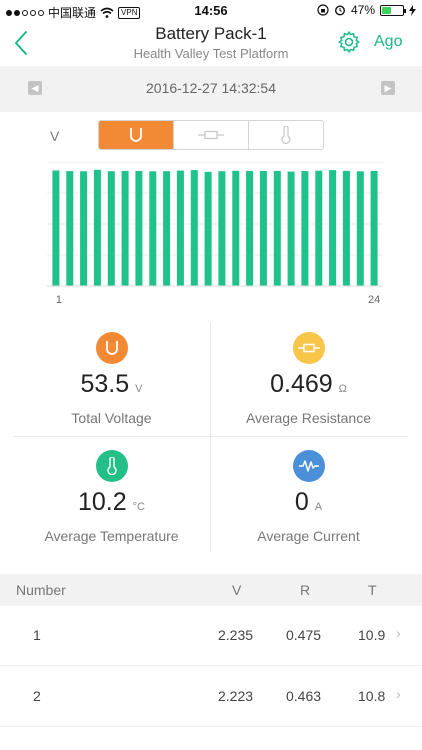 This screenshot has width=422, height=750. I want to click on signal-icon, so click(25, 12).